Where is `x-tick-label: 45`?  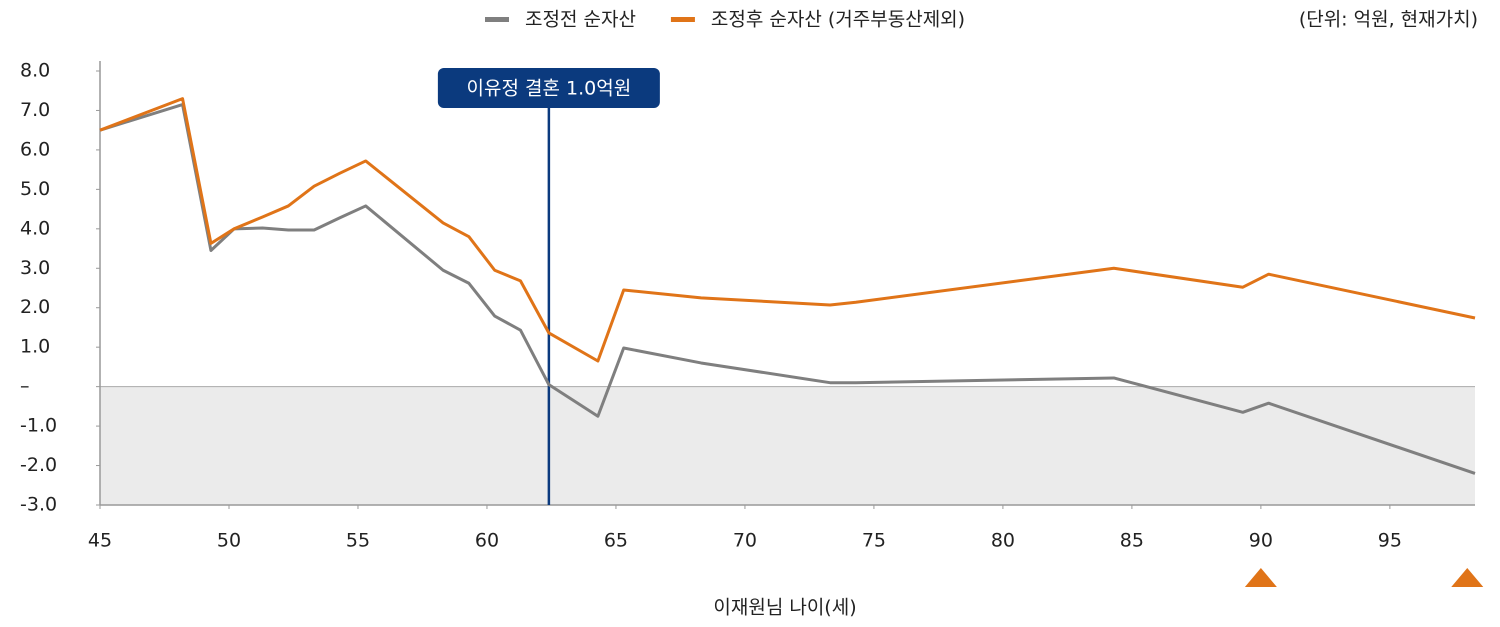 x-tick-label: 45 is located at coordinates (100, 541).